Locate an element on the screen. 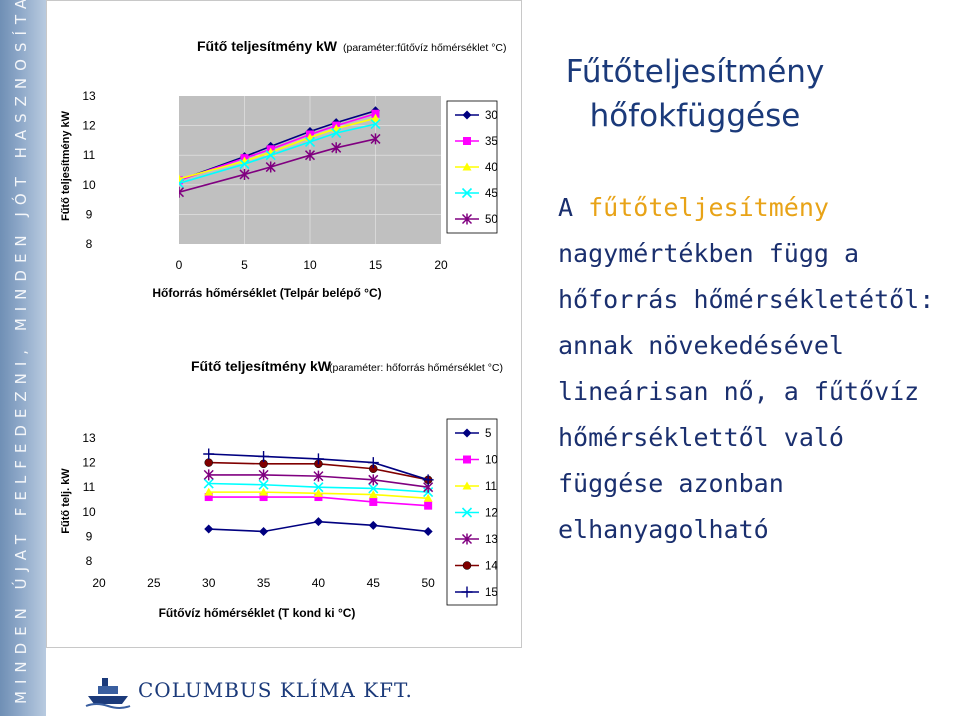 Image resolution: width=960 pixels, height=716 pixels. chart2-legend-label: 15 is located at coordinates (491, 593).